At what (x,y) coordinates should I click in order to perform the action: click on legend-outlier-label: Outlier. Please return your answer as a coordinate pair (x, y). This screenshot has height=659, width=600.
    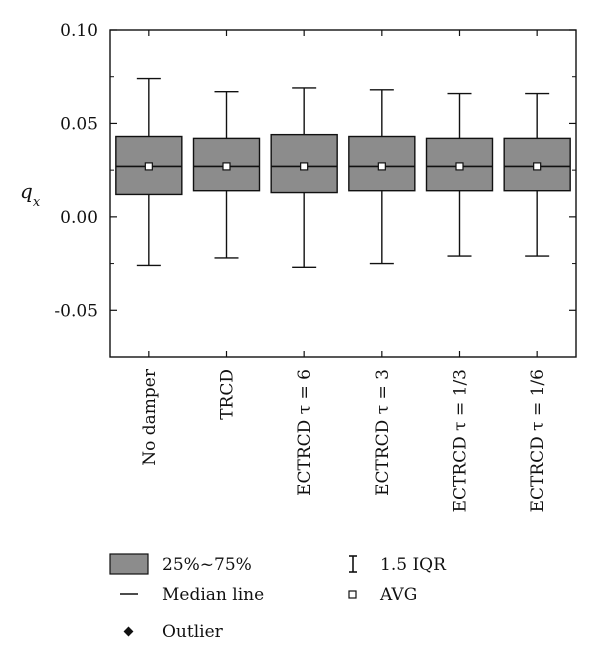
    Looking at the image, I should click on (193, 632).